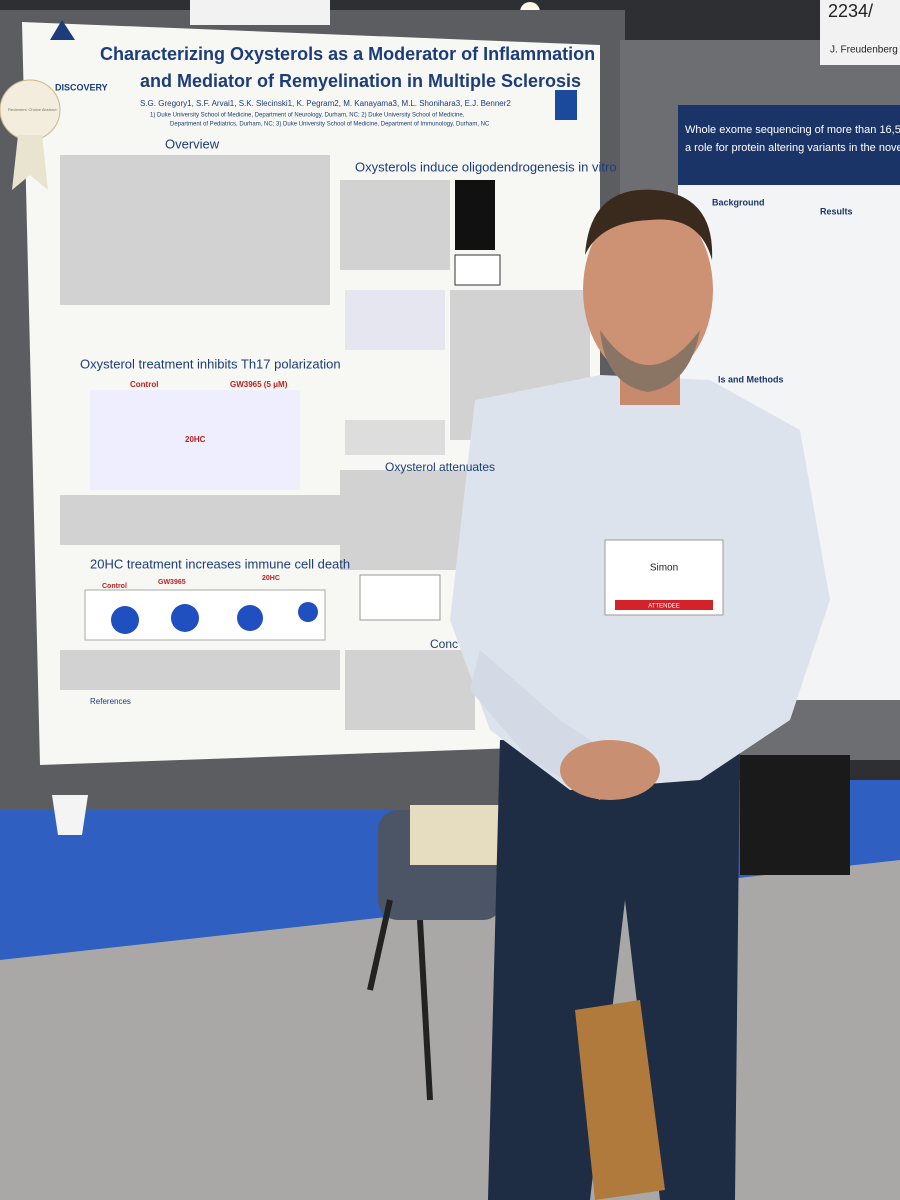  I want to click on overview-text, so click(195, 230).